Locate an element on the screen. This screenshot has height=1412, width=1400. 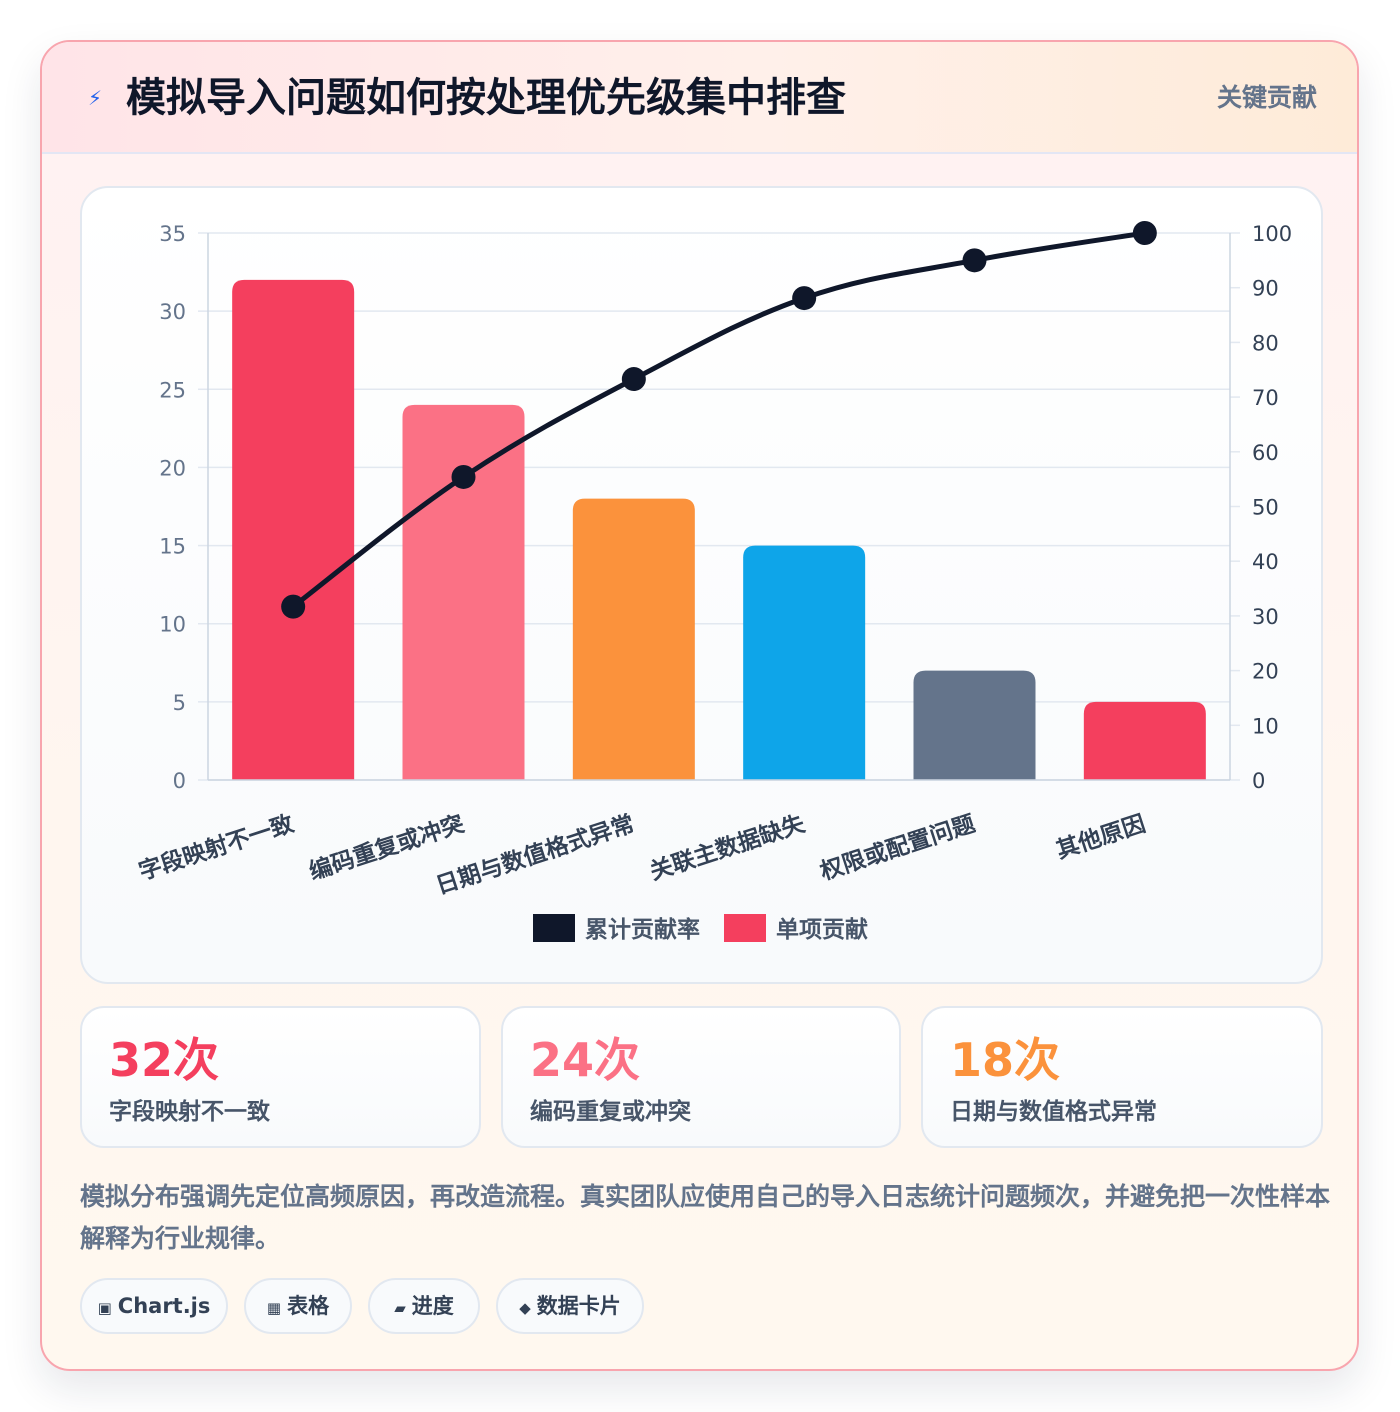
tag-label: 数据卡片 is located at coordinates (578, 1306).